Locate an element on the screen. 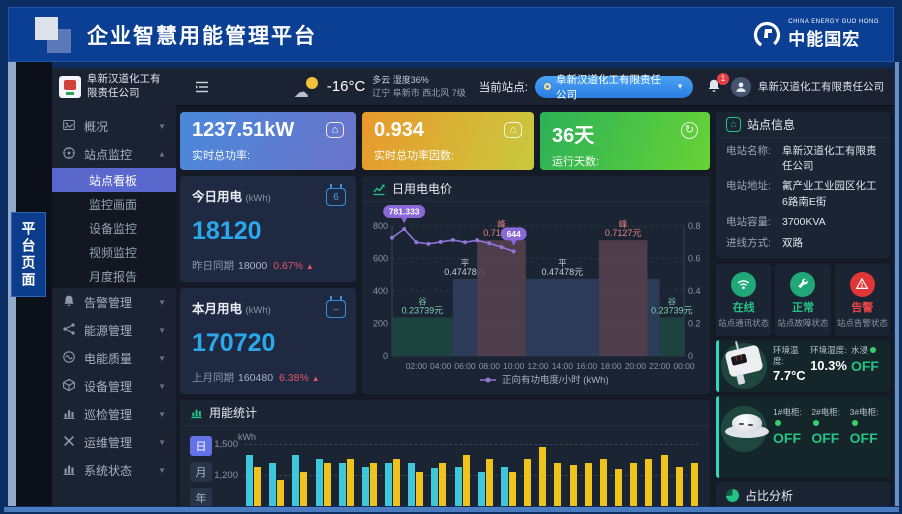  sidebar-item-label: 站点监控 is located at coordinates (108, 154).